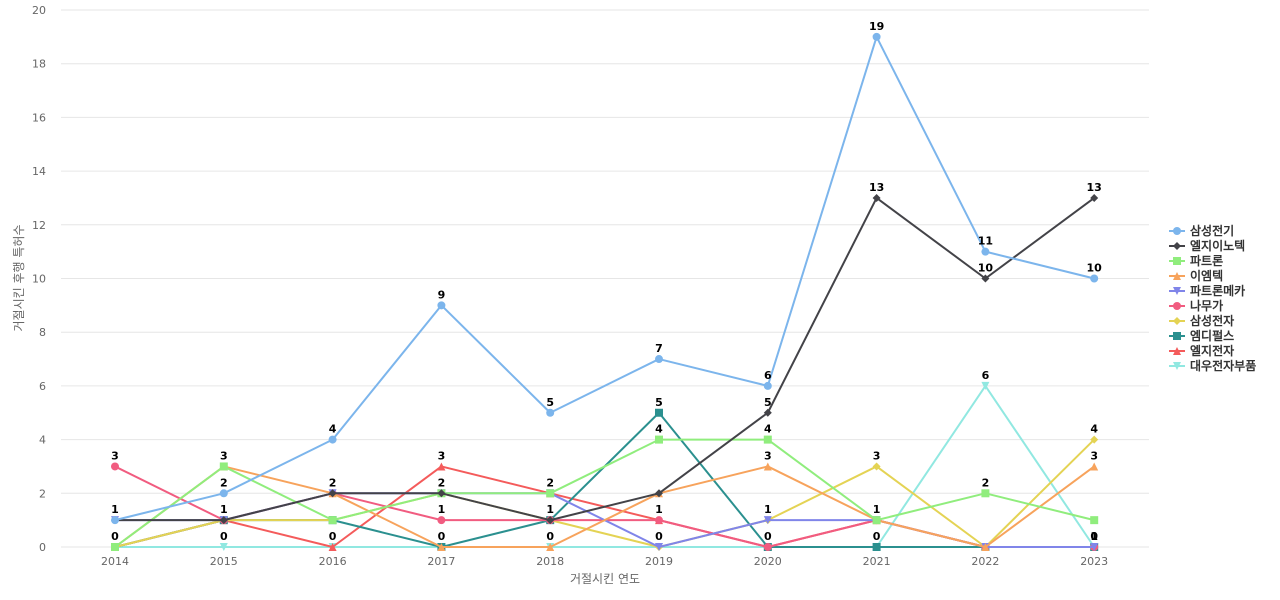 This screenshot has height=600, width=1280. Describe the element at coordinates (441, 561) in the screenshot. I see `x-tick-label: 2017` at that location.